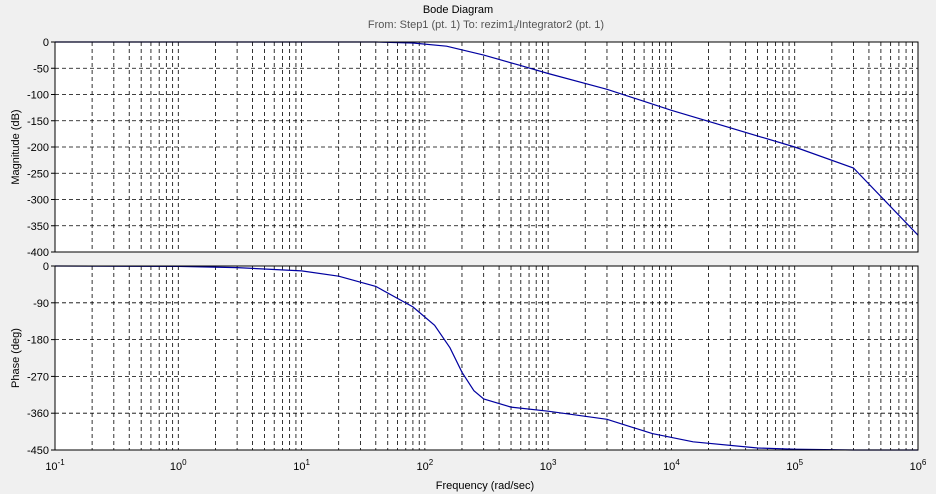 The width and height of the screenshot is (936, 494). I want to click on x-tick-label: 10⁻¹, so click(55, 465).